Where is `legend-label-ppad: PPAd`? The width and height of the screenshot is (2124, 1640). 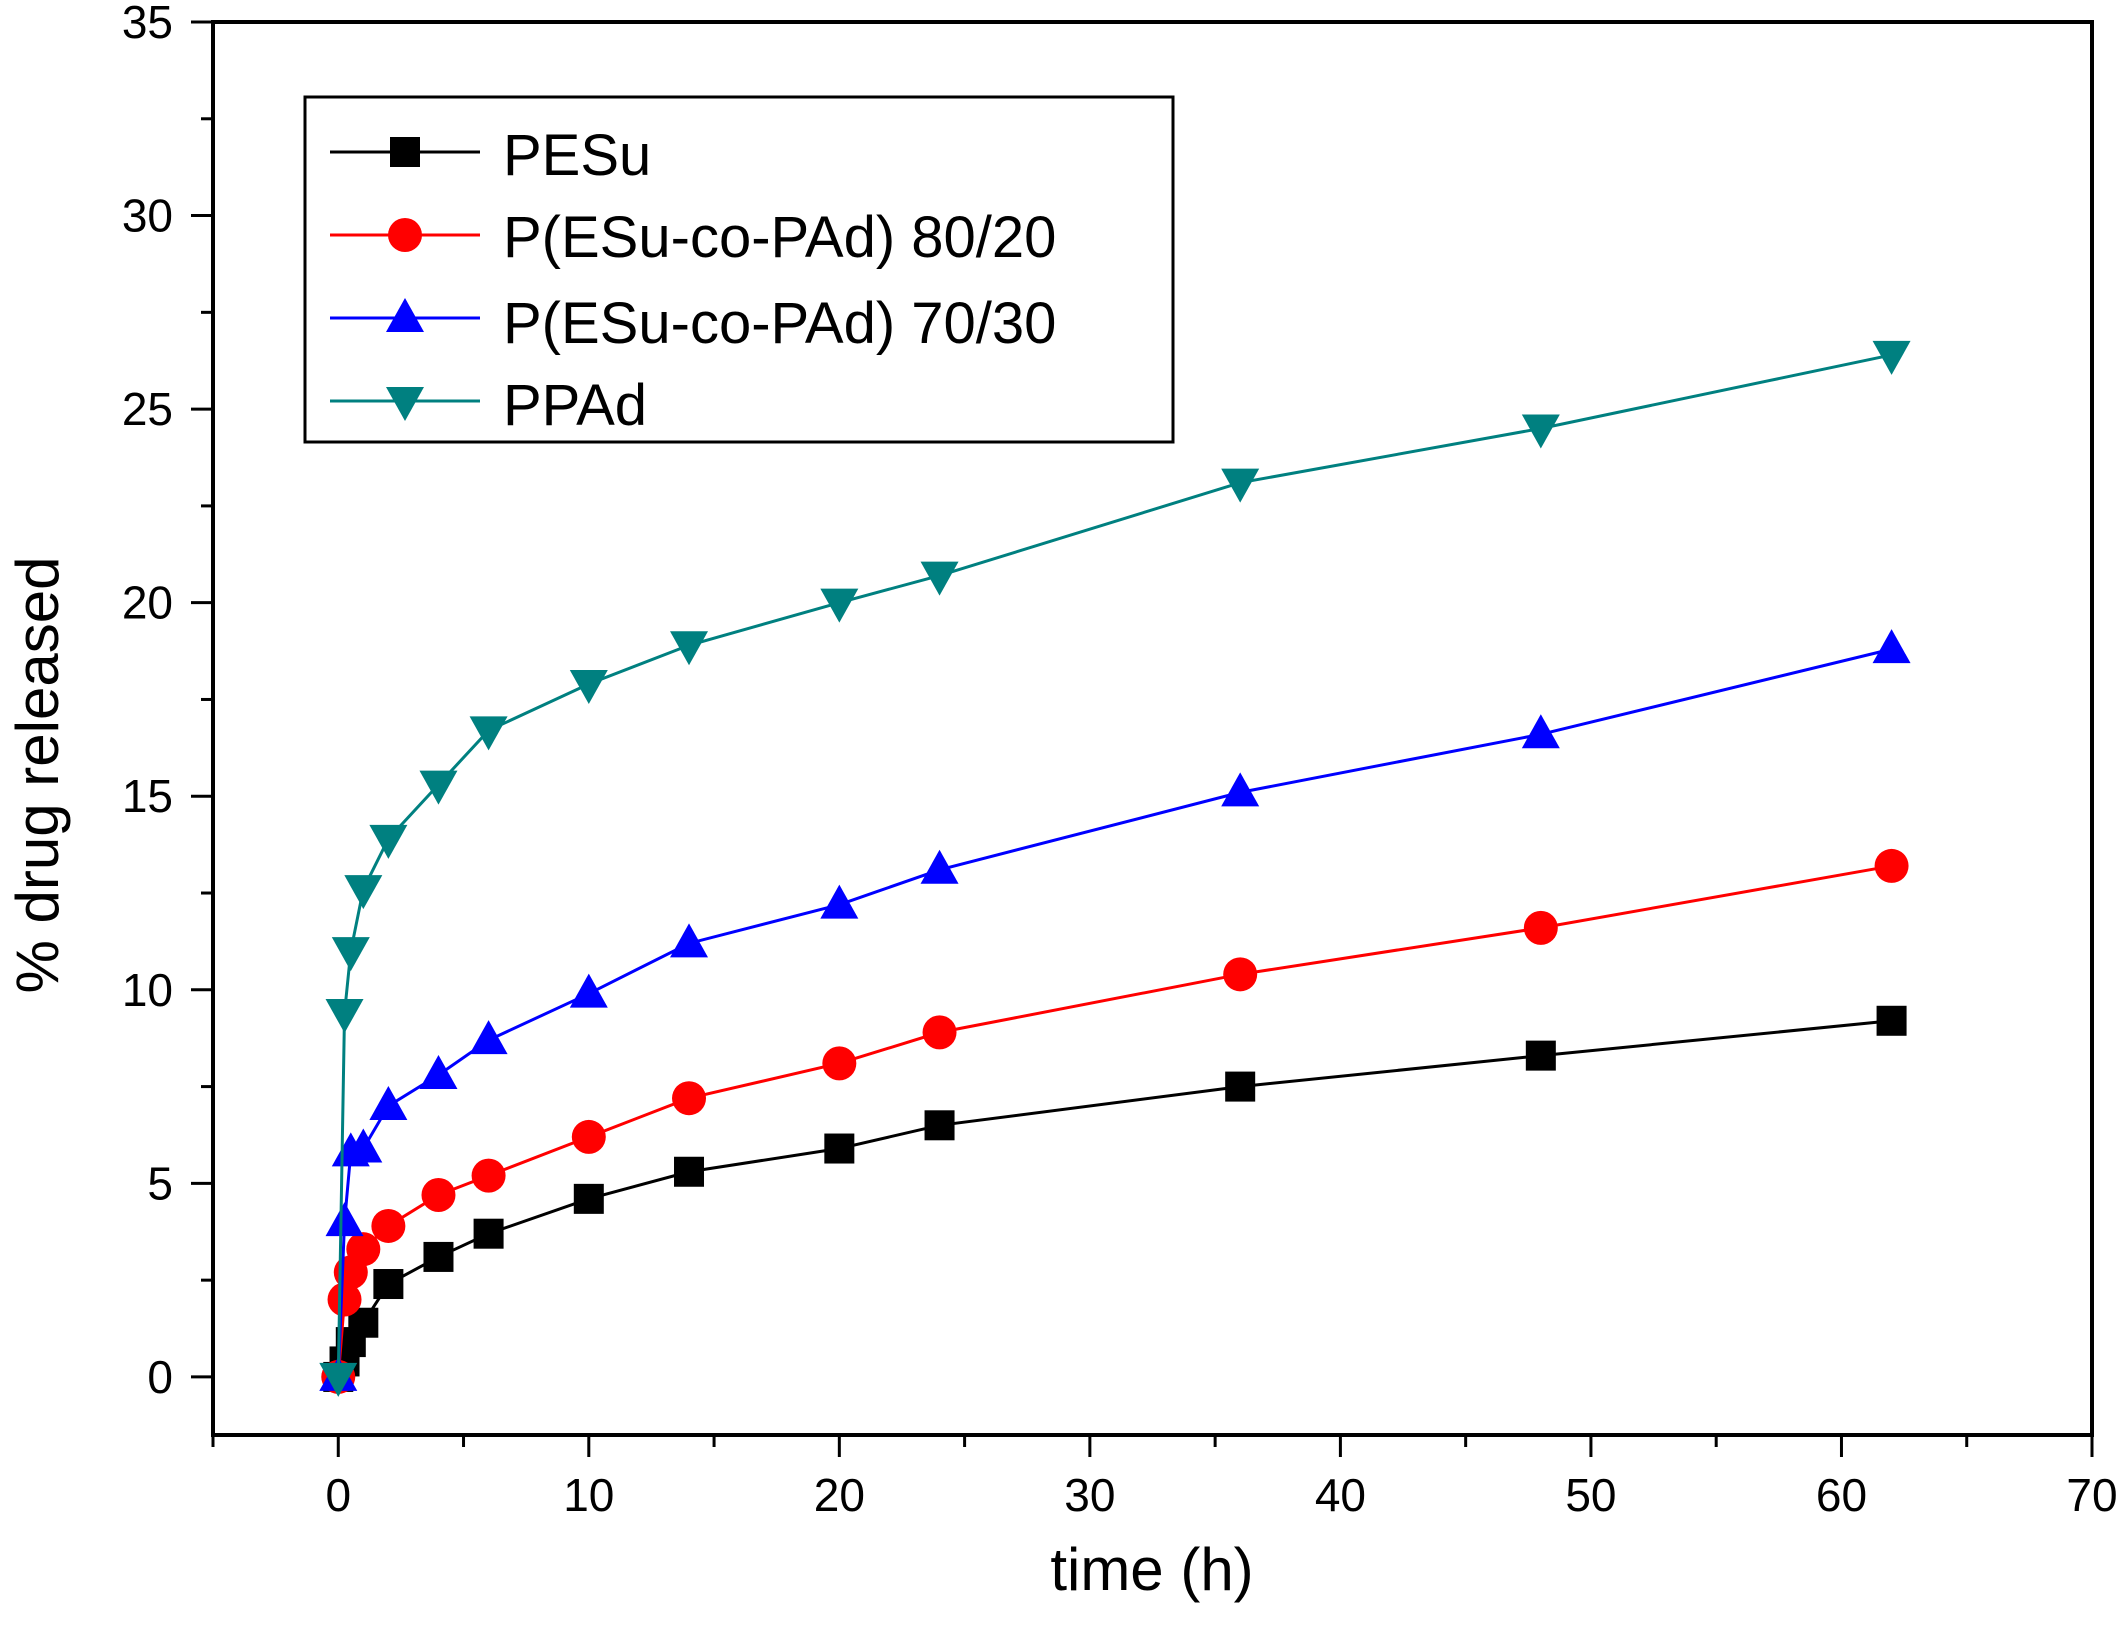 legend-label-ppad: PPAd is located at coordinates (575, 405).